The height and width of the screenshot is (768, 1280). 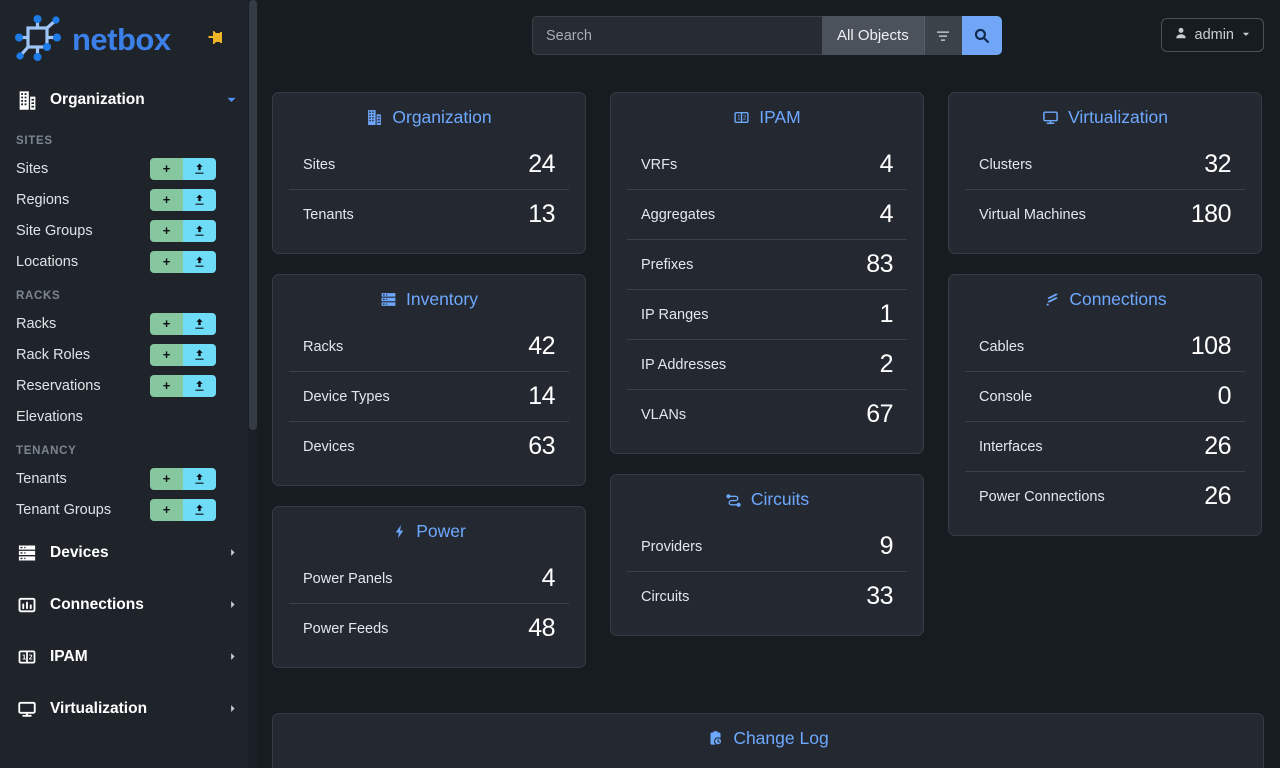 I want to click on import-site-groups-button, so click(x=199, y=230).